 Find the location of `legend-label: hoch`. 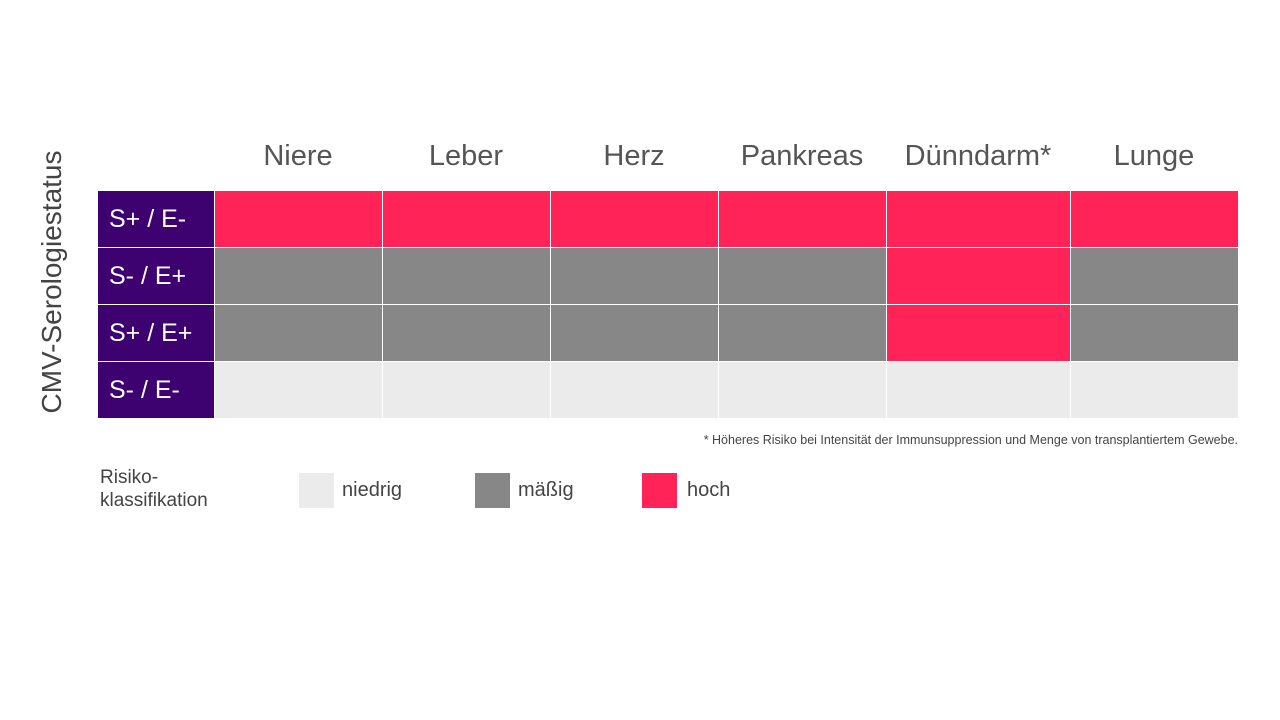

legend-label: hoch is located at coordinates (709, 490).